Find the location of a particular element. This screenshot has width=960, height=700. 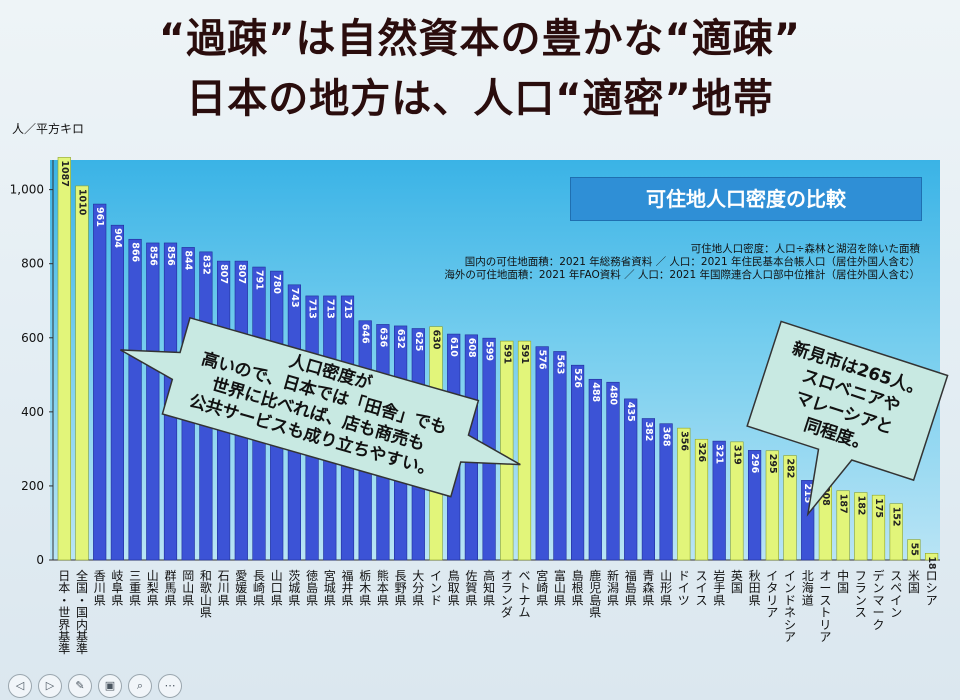

category-label: 佐賀県 is located at coordinates (471, 588).